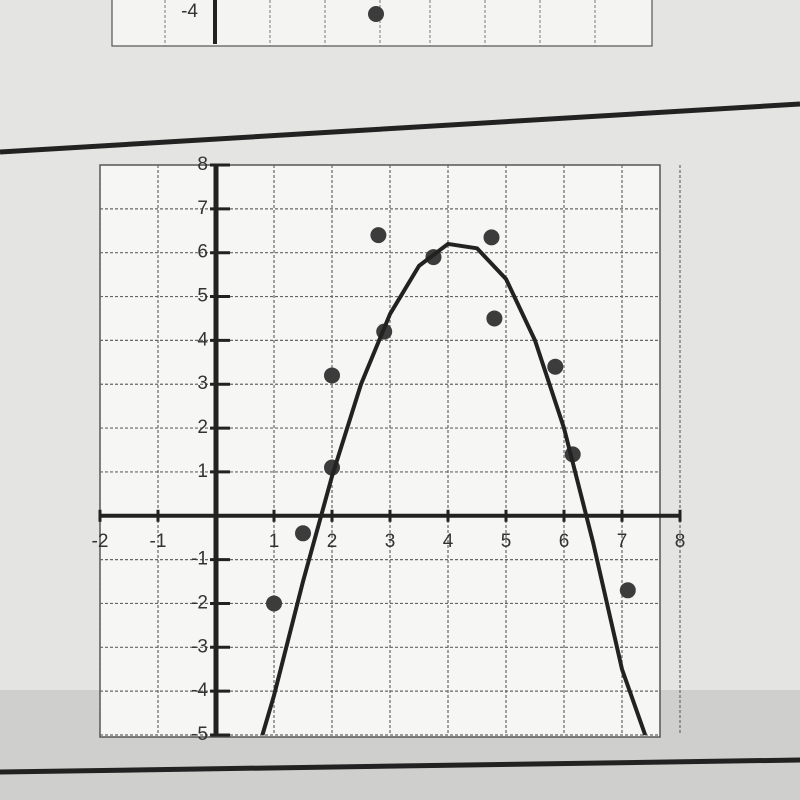 The image size is (800, 800). I want to click on y-tick-label: -2, so click(199, 602).